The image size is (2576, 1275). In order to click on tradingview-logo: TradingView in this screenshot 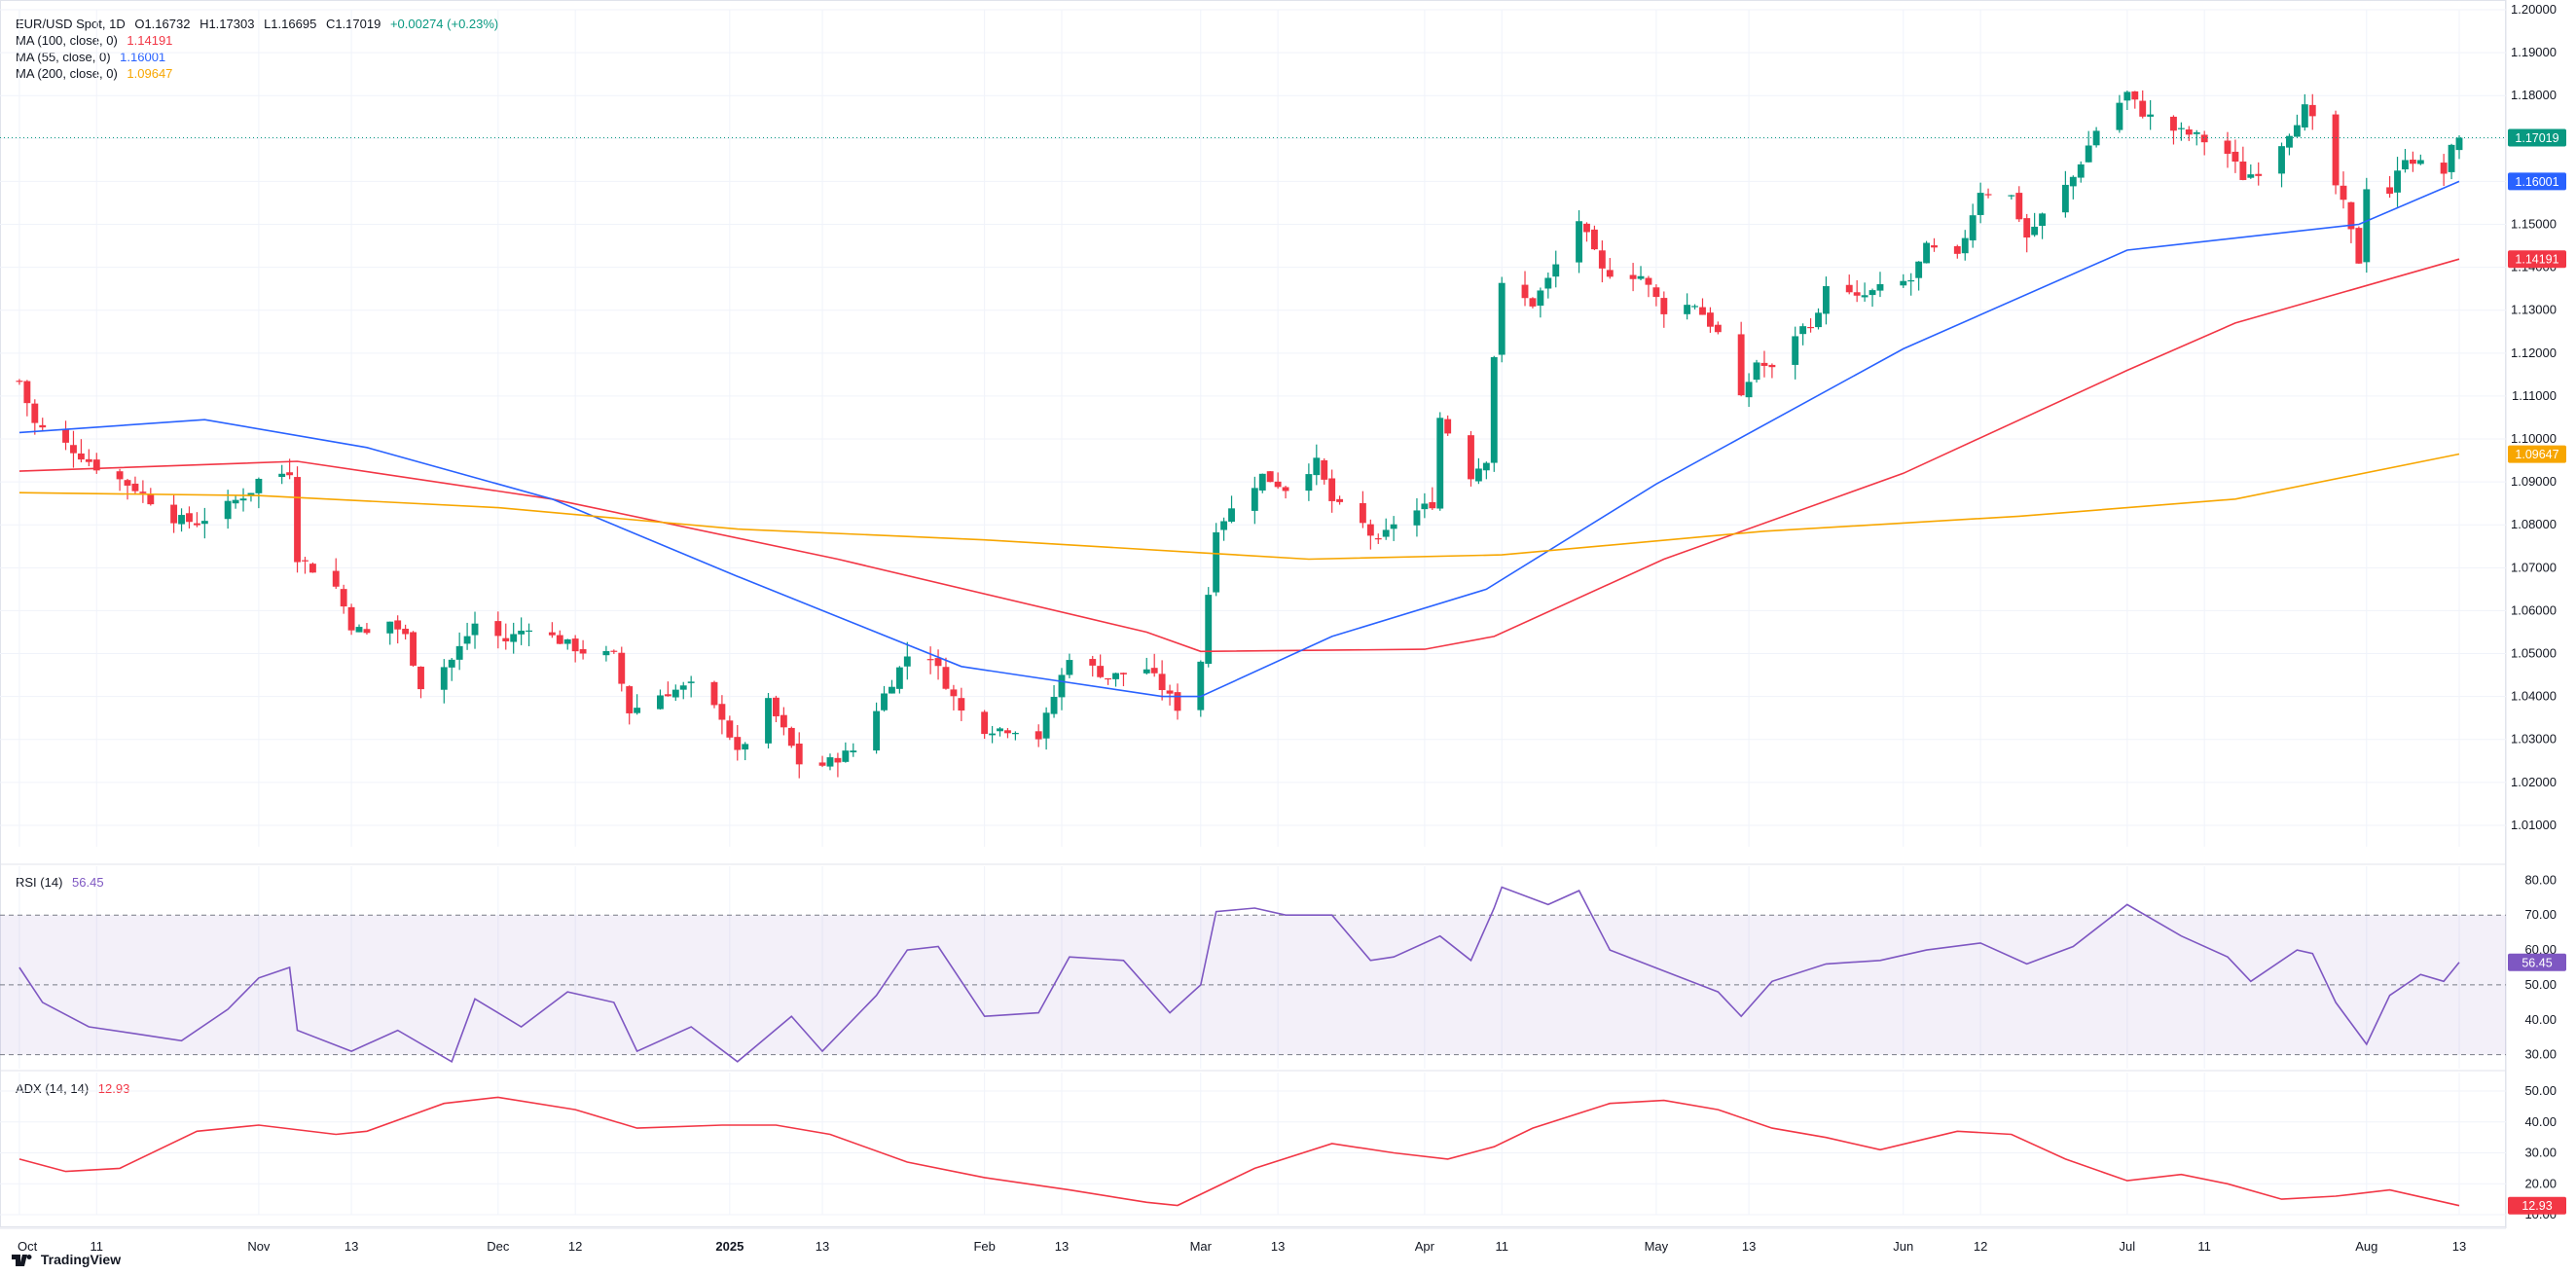, I will do `click(66, 1259)`.